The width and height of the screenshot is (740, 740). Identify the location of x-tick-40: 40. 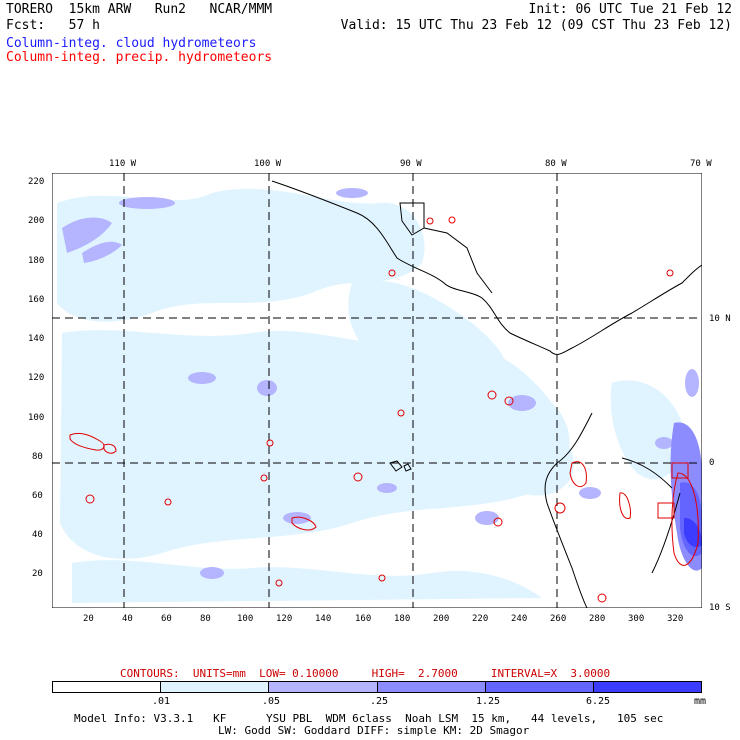
(127, 619).